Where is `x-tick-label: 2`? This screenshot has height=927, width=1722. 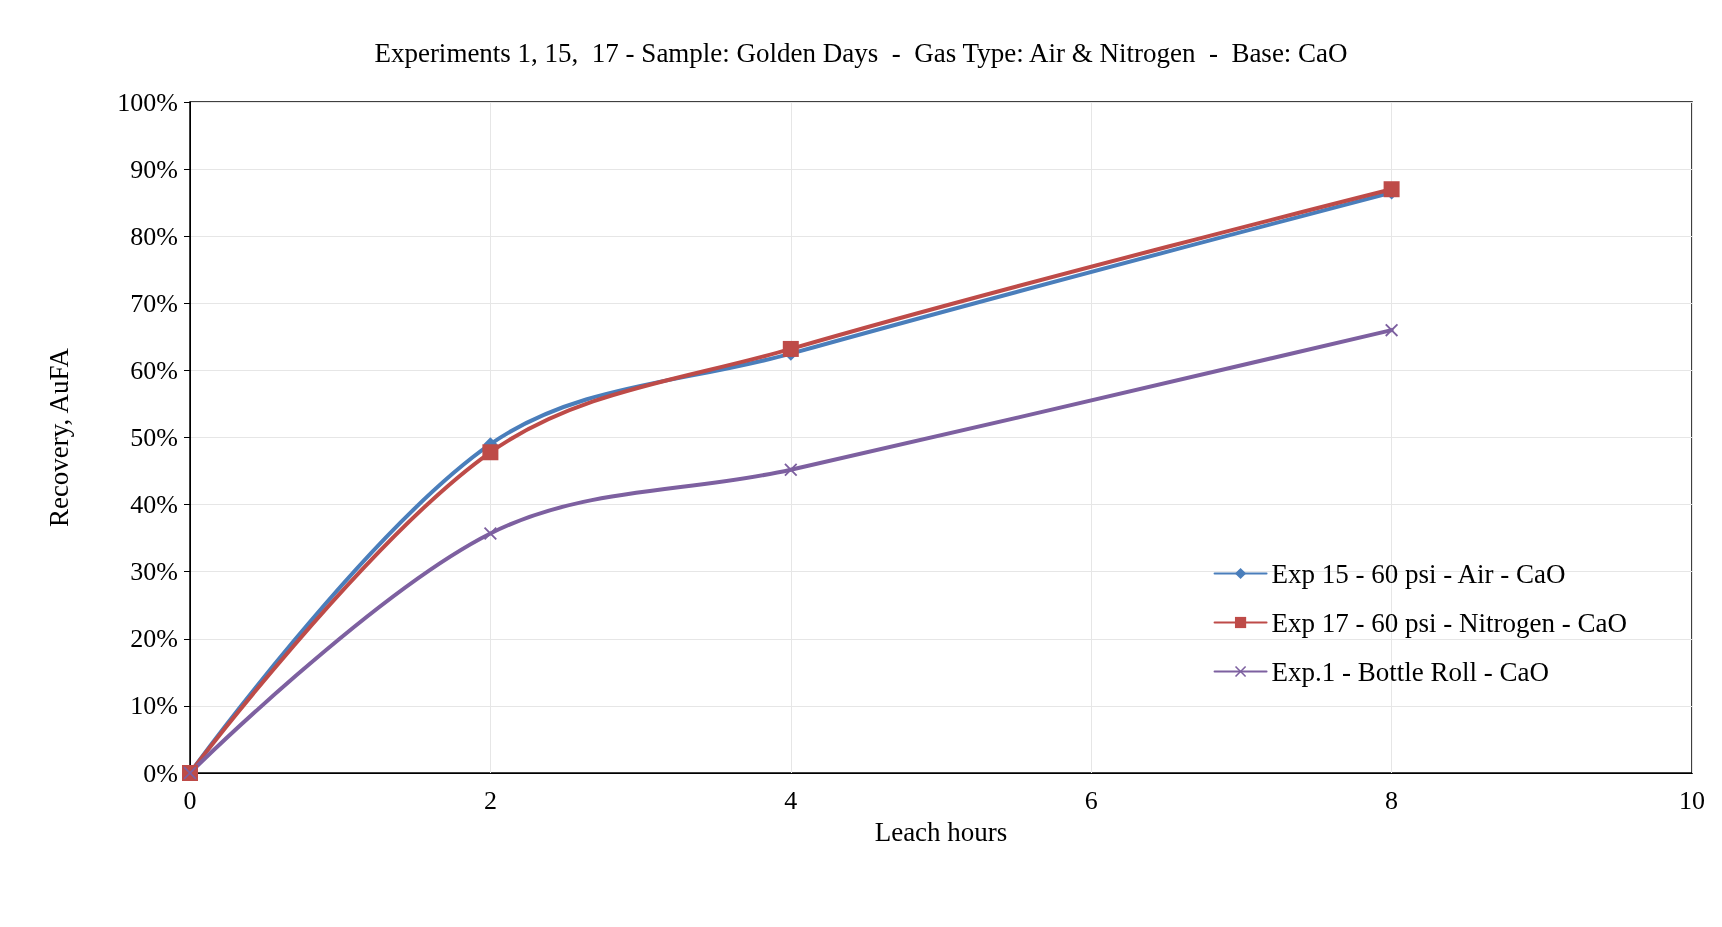
x-tick-label: 2 is located at coordinates (490, 800).